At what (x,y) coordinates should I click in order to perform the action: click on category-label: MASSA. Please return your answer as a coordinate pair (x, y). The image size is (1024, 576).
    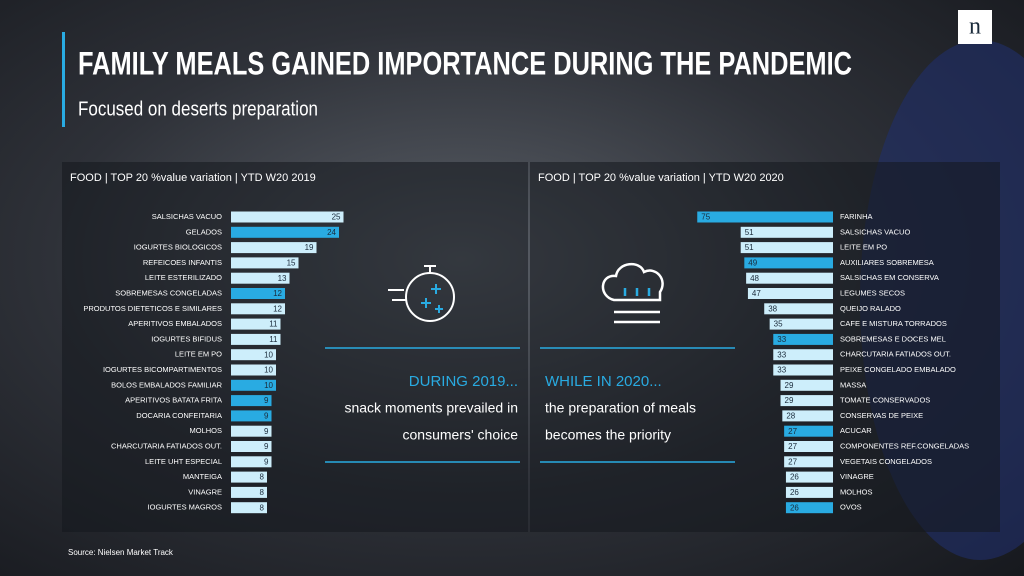
    Looking at the image, I should click on (853, 384).